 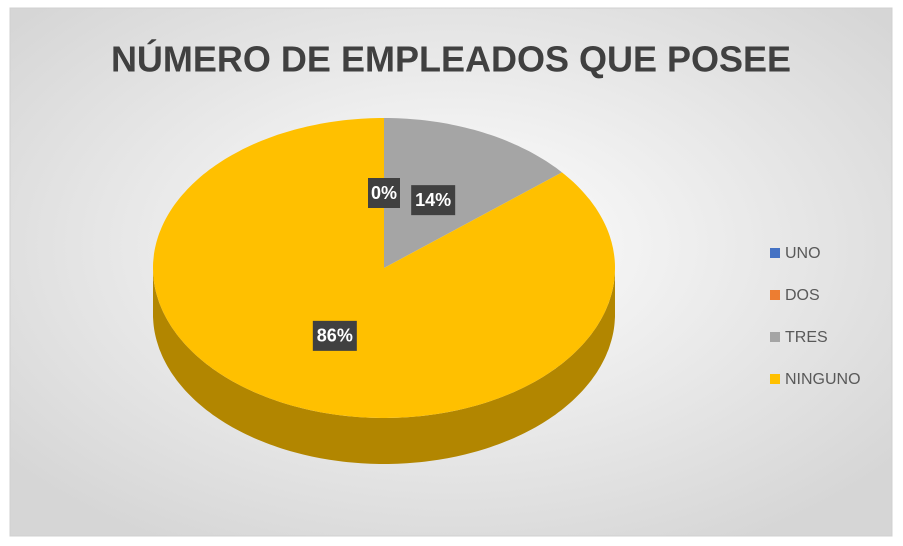 I want to click on data-label-text: 14%, so click(x=433, y=200).